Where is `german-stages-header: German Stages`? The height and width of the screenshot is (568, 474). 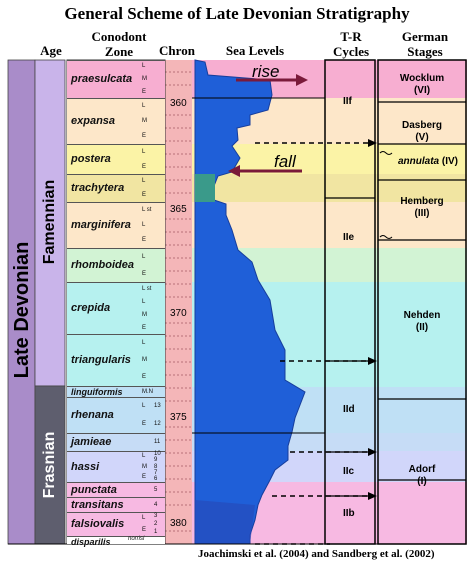 german-stages-header: German Stages is located at coordinates (425, 44).